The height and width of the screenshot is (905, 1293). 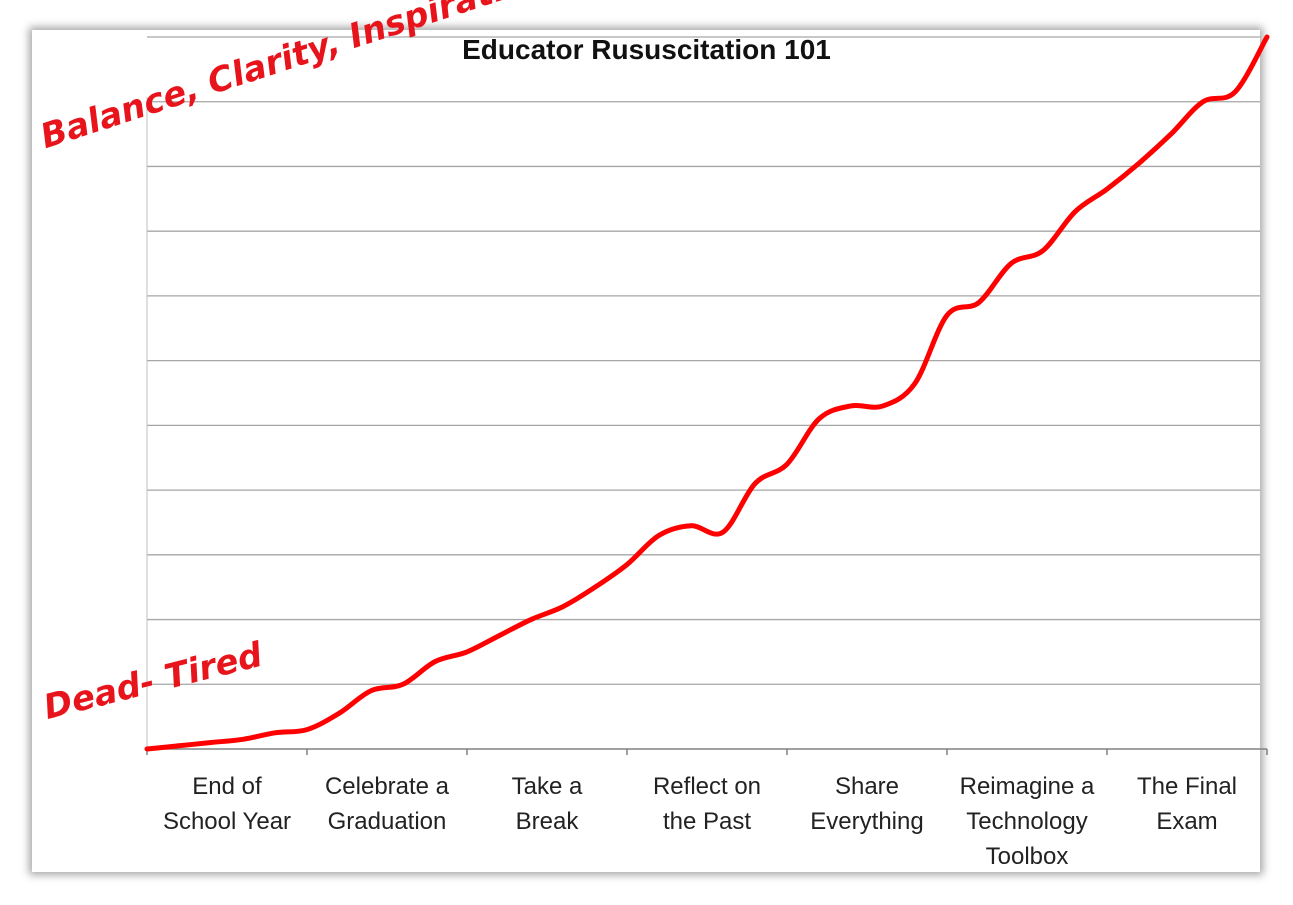 What do you see at coordinates (1187, 804) in the screenshot?
I see `x-tick-label: The Final Exam` at bounding box center [1187, 804].